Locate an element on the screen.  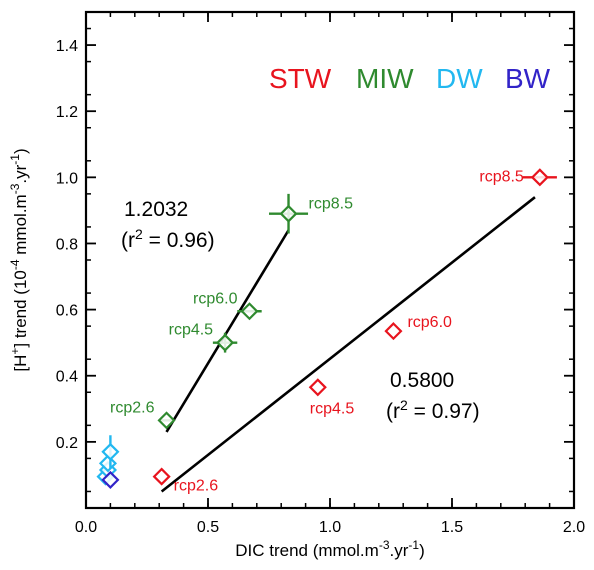
point-label-stw: rcp6.0 is located at coordinates (429, 322).